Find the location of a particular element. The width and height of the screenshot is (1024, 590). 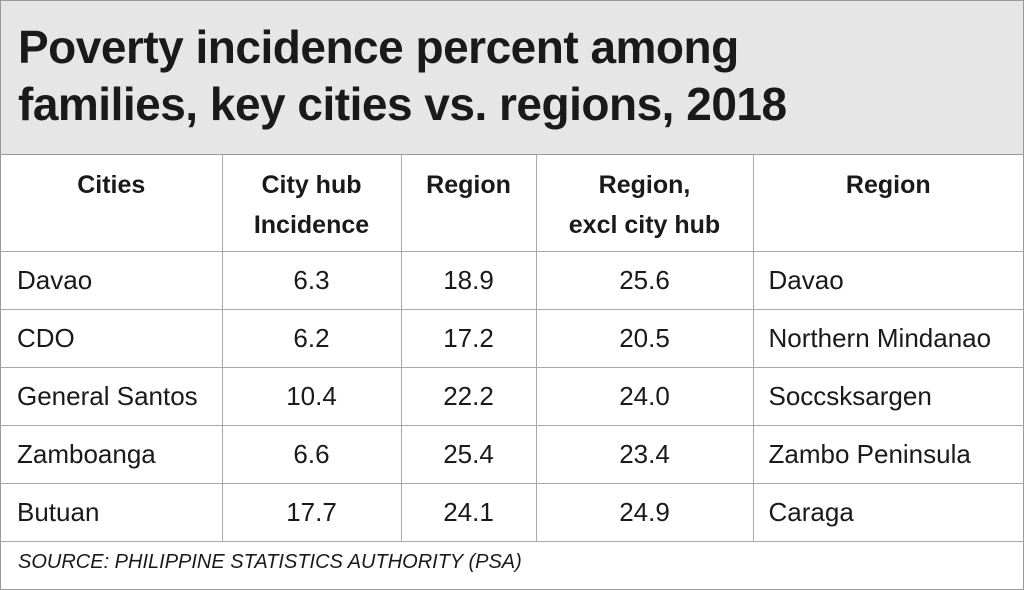

region-name-cell: Davao is located at coordinates (888, 280).